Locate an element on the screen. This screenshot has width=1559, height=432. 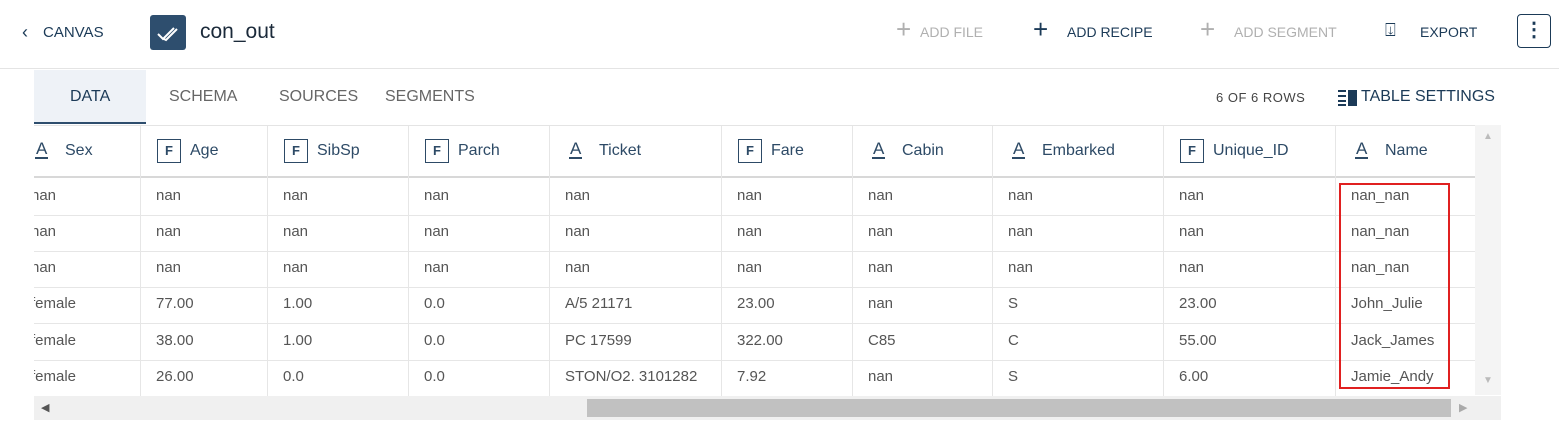
divider is located at coordinates (779, 68).